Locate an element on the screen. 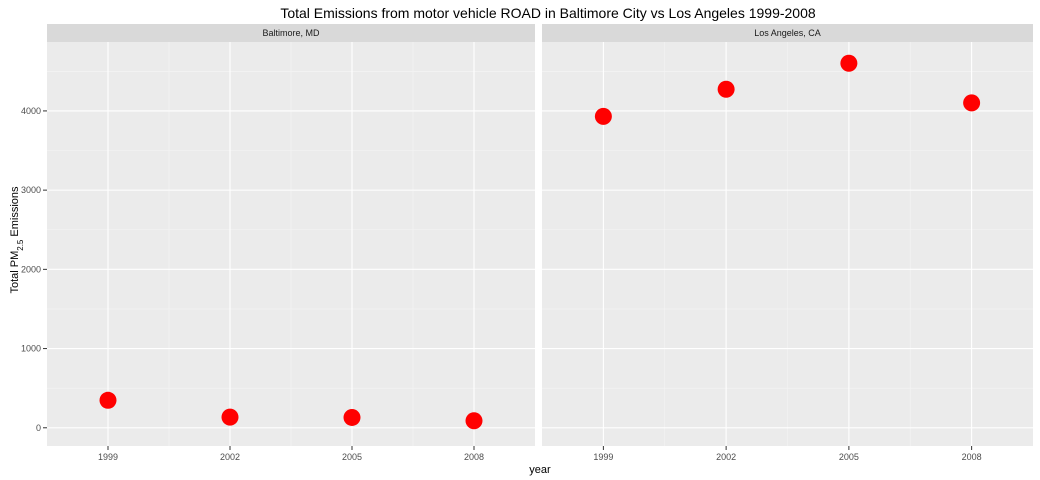  y-axis-title-prefix: Total PM is located at coordinates (15, 272).